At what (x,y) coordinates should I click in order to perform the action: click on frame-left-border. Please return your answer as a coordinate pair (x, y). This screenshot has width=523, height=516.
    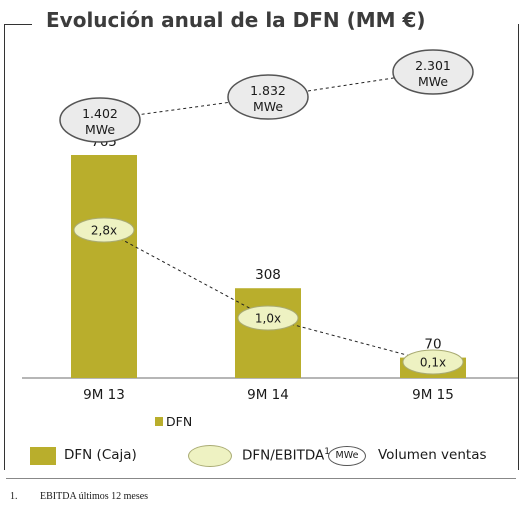
    Looking at the image, I should click on (4, 247).